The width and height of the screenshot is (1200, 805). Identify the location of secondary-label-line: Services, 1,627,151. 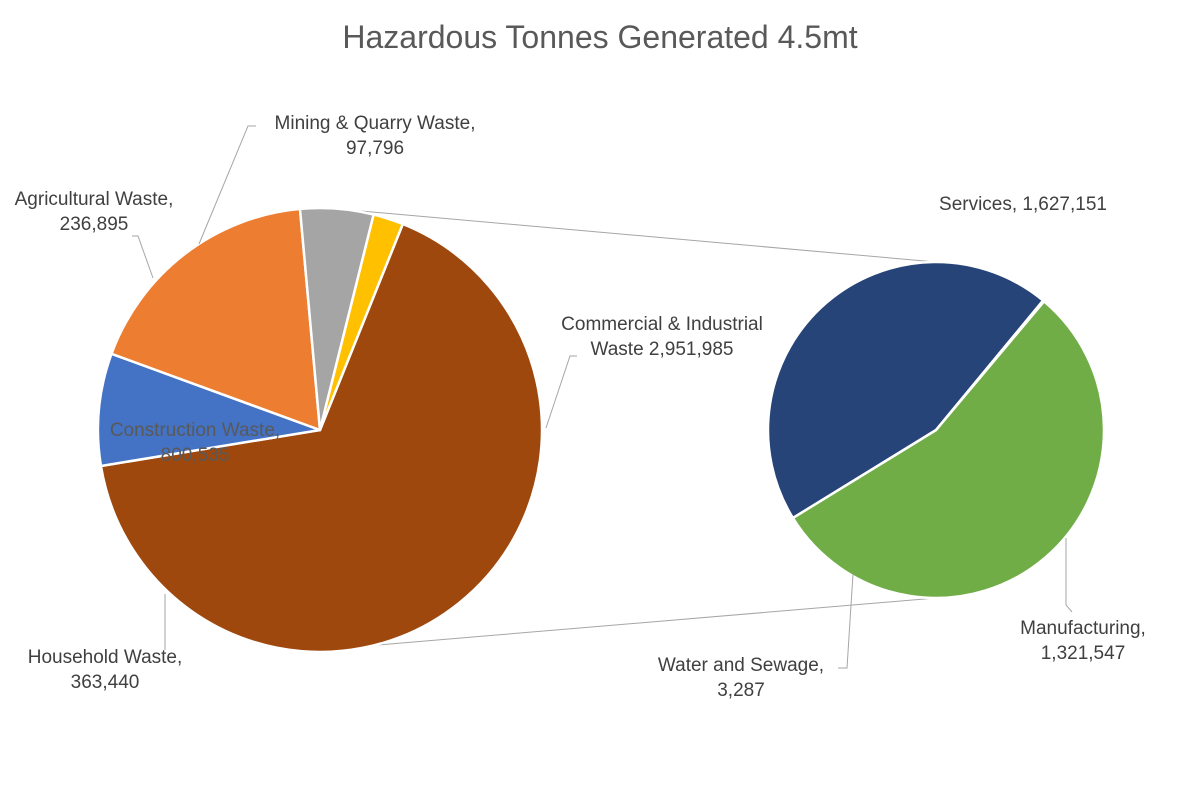
(1023, 204).